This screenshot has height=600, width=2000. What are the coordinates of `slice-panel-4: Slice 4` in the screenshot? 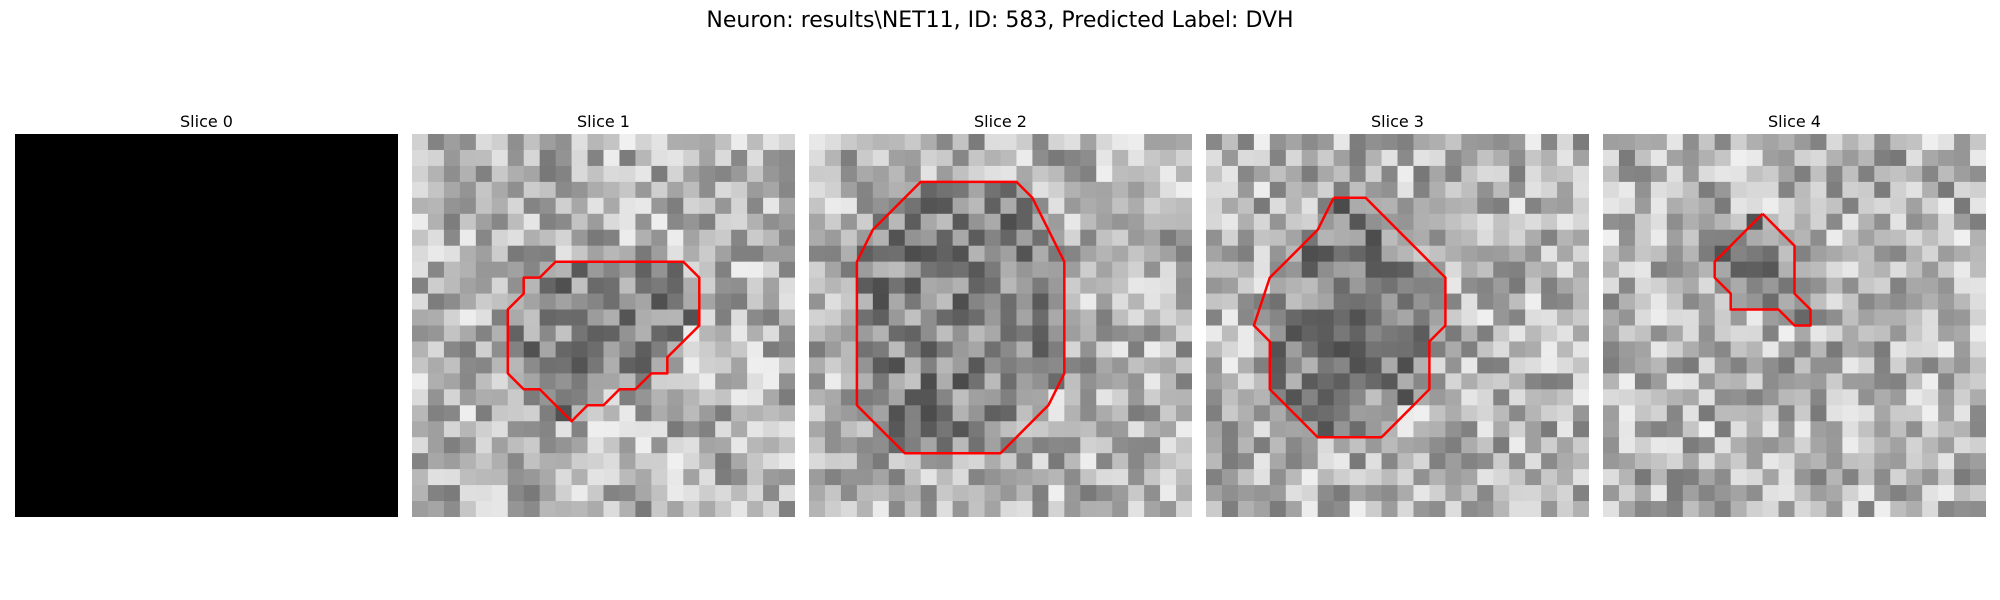 It's located at (1794, 313).